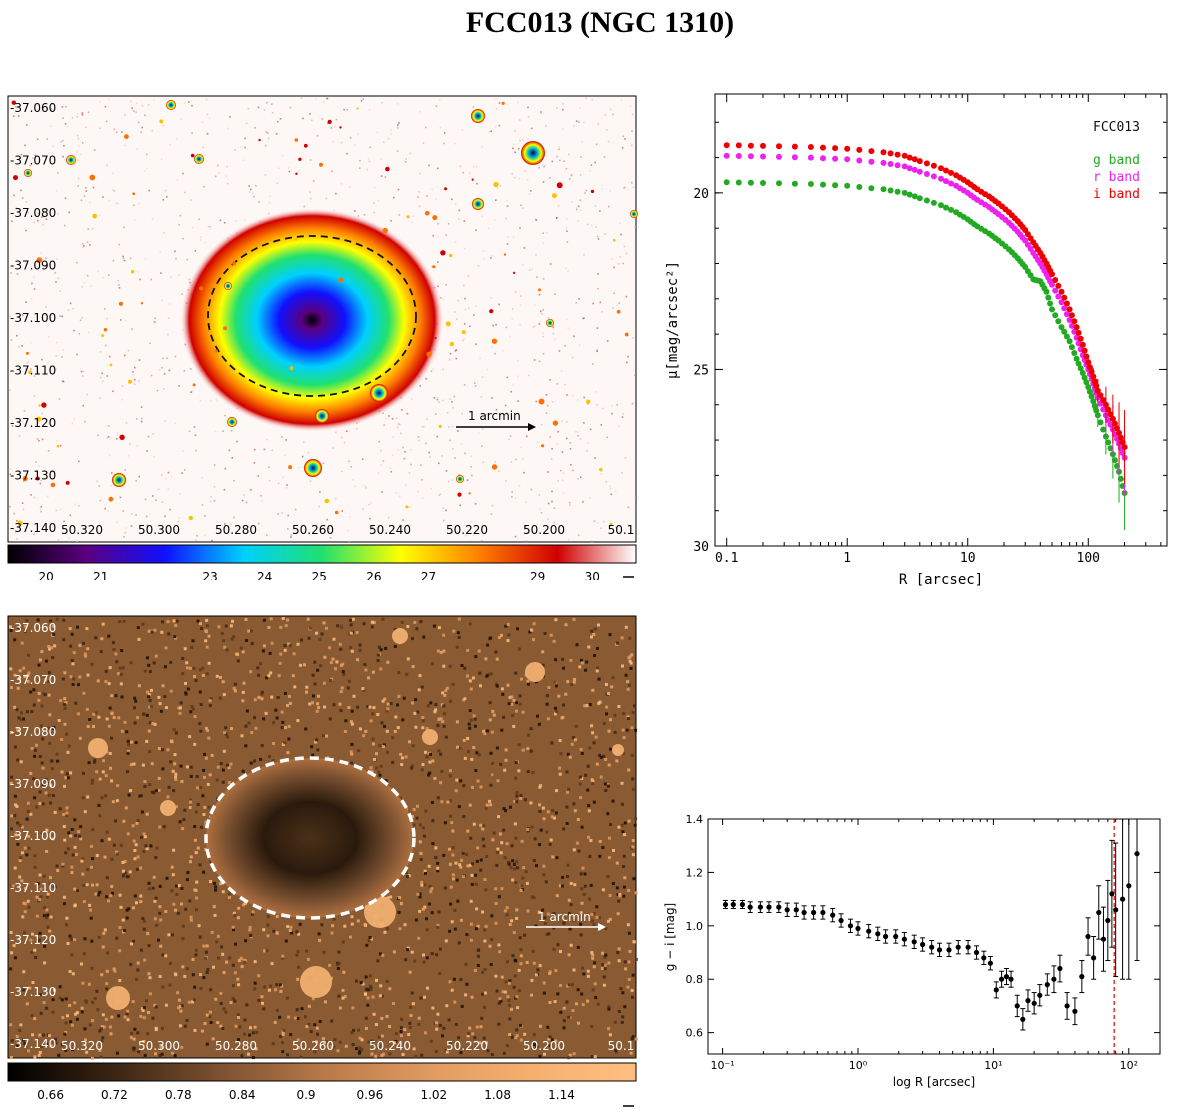  Describe the element at coordinates (46, 575) in the screenshot. I see `colorbar-tick-label: 20` at that location.